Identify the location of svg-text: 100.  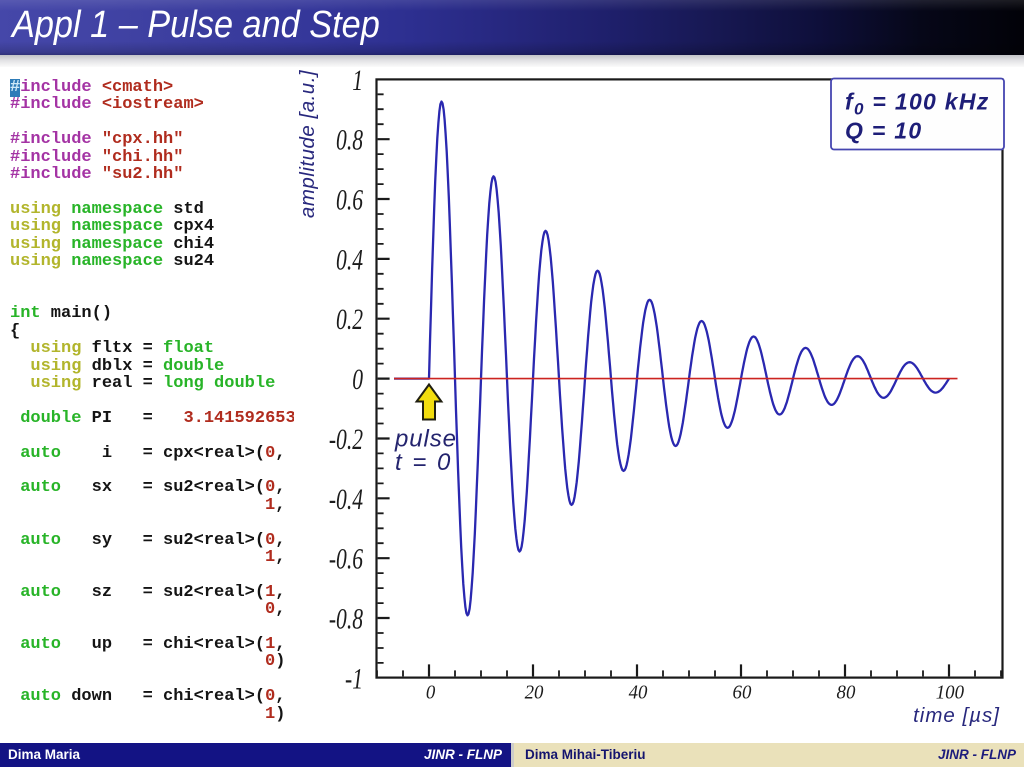
(950, 692).